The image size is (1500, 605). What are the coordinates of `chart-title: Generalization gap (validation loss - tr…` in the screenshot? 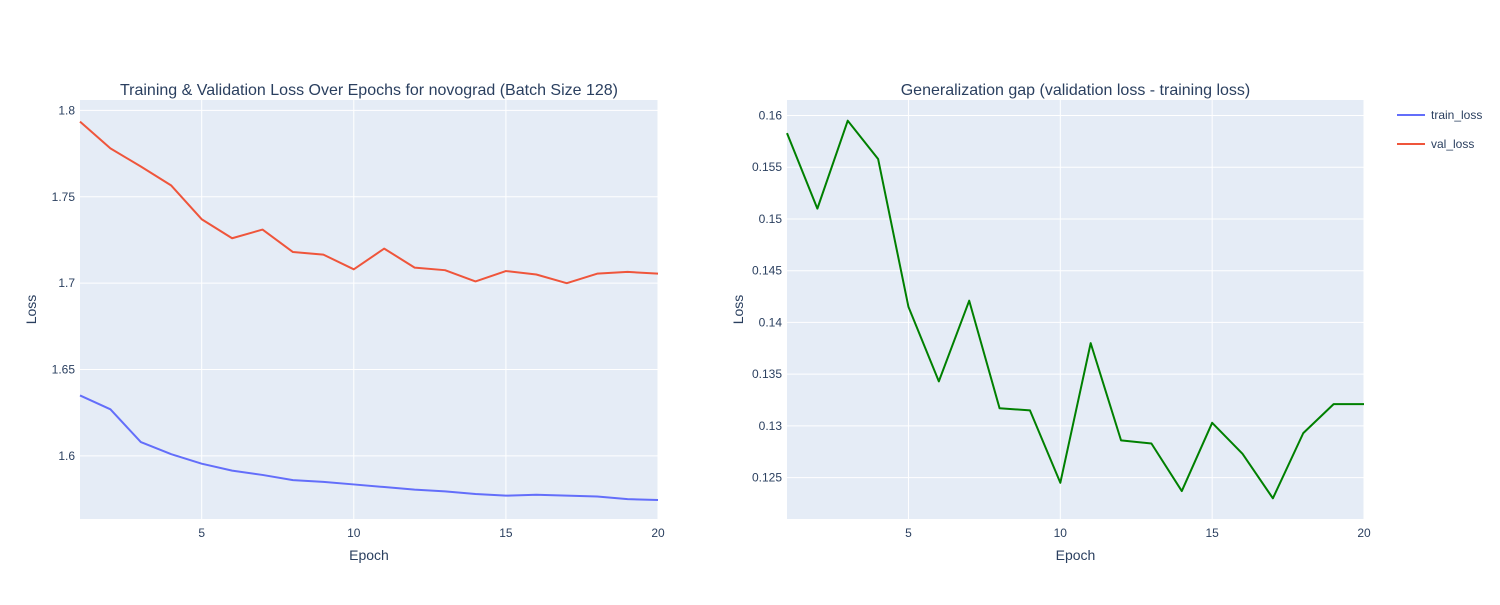 It's located at (1076, 90).